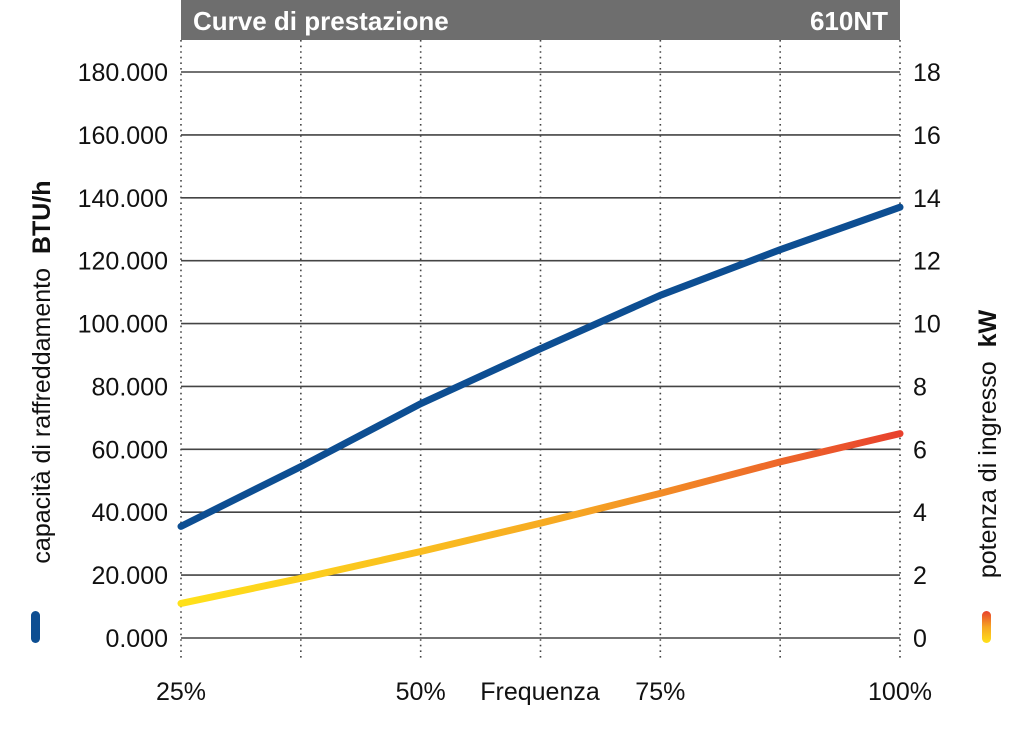 This screenshot has height=739, width=1024. I want to click on left-tick-label: 80.000, so click(130, 387).